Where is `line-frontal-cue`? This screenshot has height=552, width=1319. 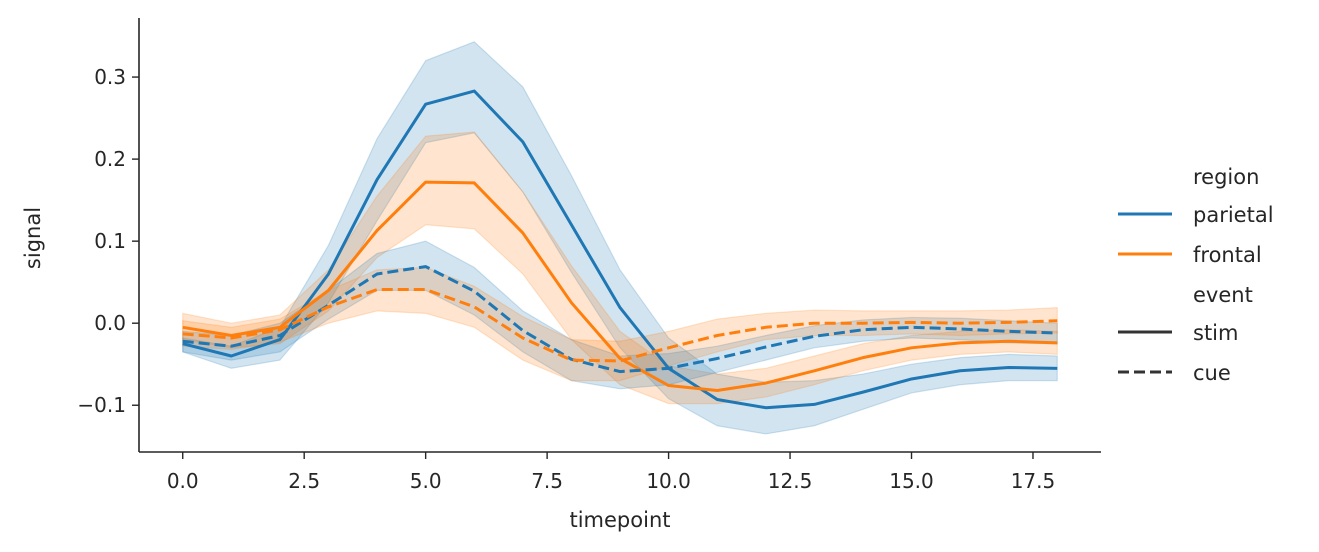 line-frontal-cue is located at coordinates (620, 325).